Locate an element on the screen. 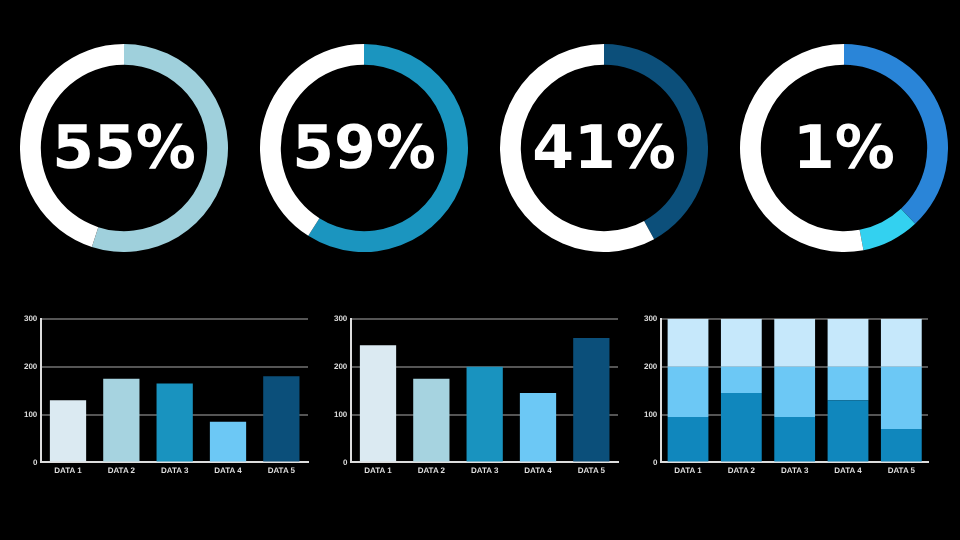  text: 1% is located at coordinates (844, 149).